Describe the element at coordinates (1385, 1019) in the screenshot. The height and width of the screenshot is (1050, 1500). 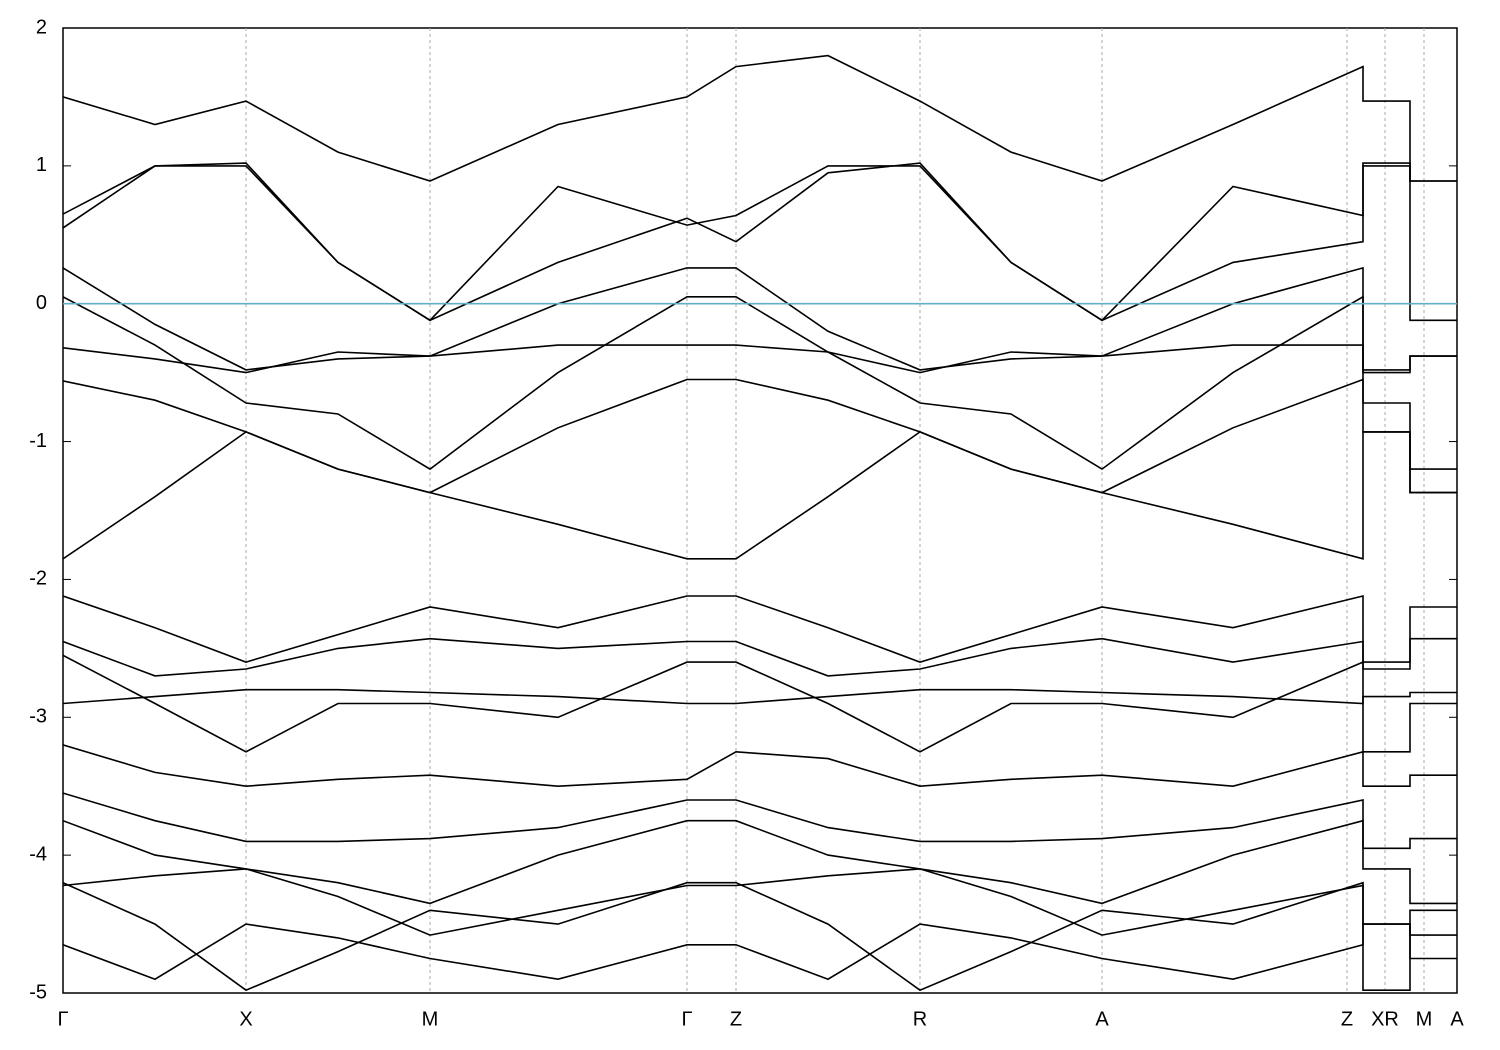
I see `x-tick-label: XR` at that location.